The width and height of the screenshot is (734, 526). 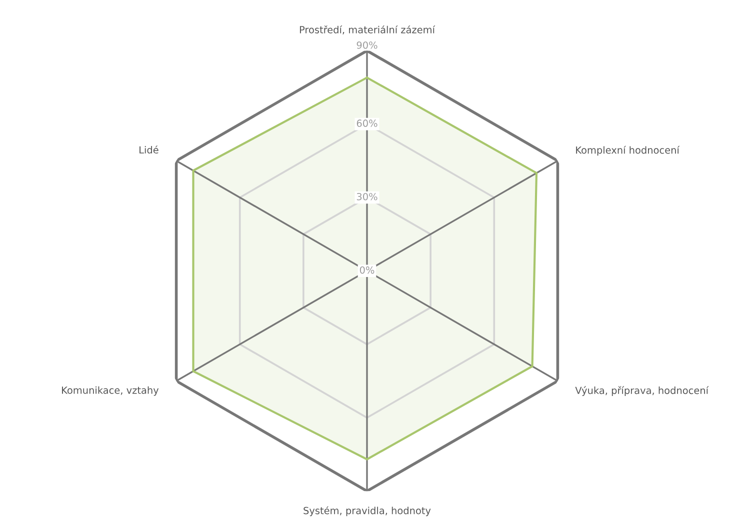 What do you see at coordinates (367, 511) in the screenshot?
I see `spoke-label: Systém, pravidla, hodnoty` at bounding box center [367, 511].